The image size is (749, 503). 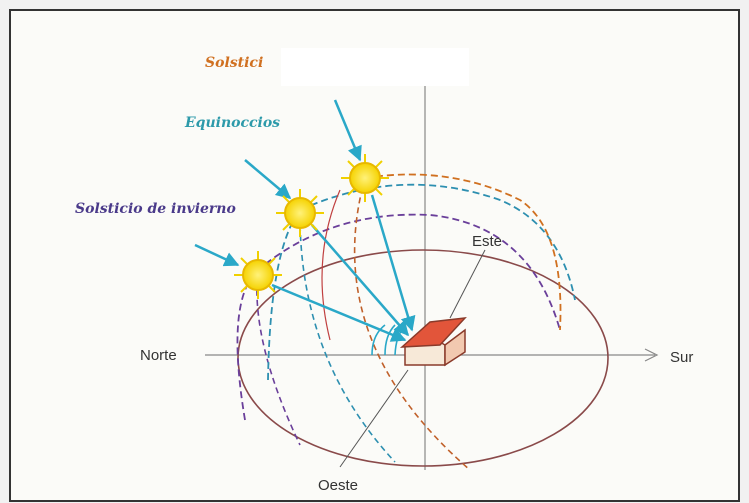 What do you see at coordinates (278, 357) in the screenshot?
I see `winter-arc` at bounding box center [278, 357].